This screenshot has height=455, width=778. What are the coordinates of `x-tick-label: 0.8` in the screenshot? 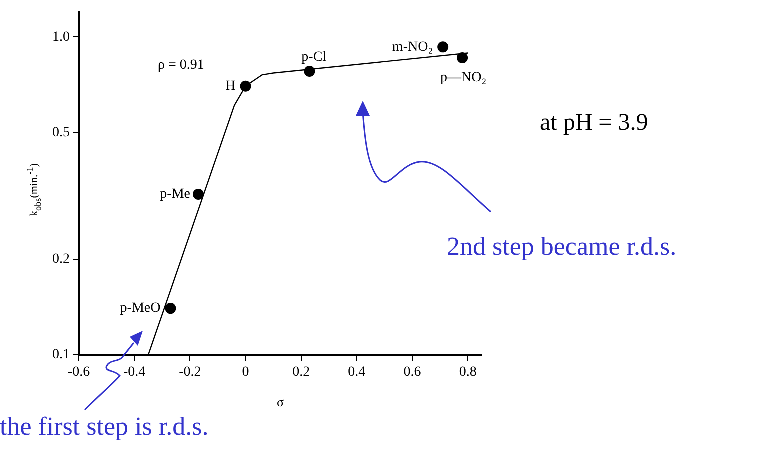 It's located at (468, 372).